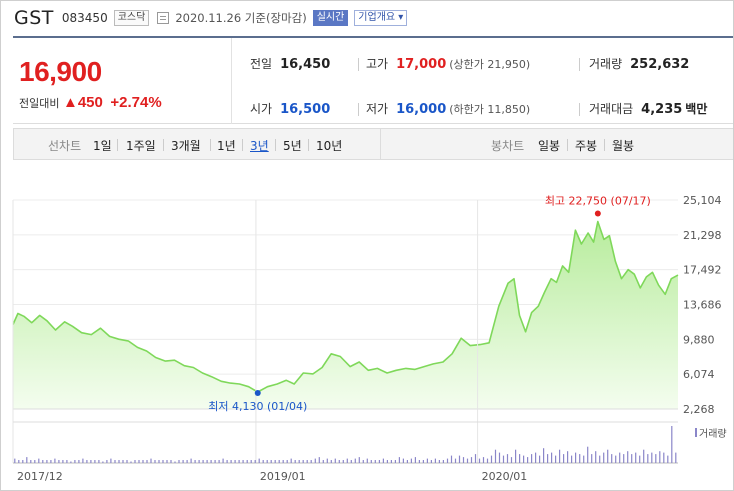  Describe the element at coordinates (283, 476) in the screenshot. I see `x-tick-label: 2019/01` at that location.